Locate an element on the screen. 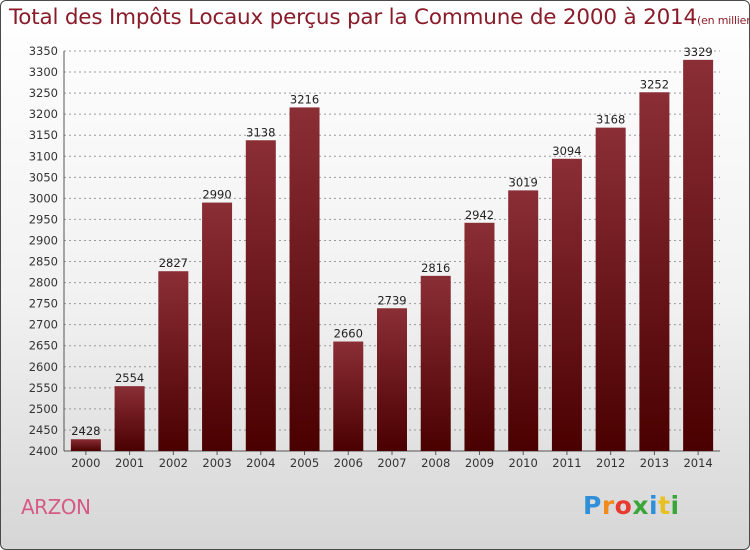 This screenshot has height=550, width=750. proxiti-logo: Proxiti is located at coordinates (631, 505).